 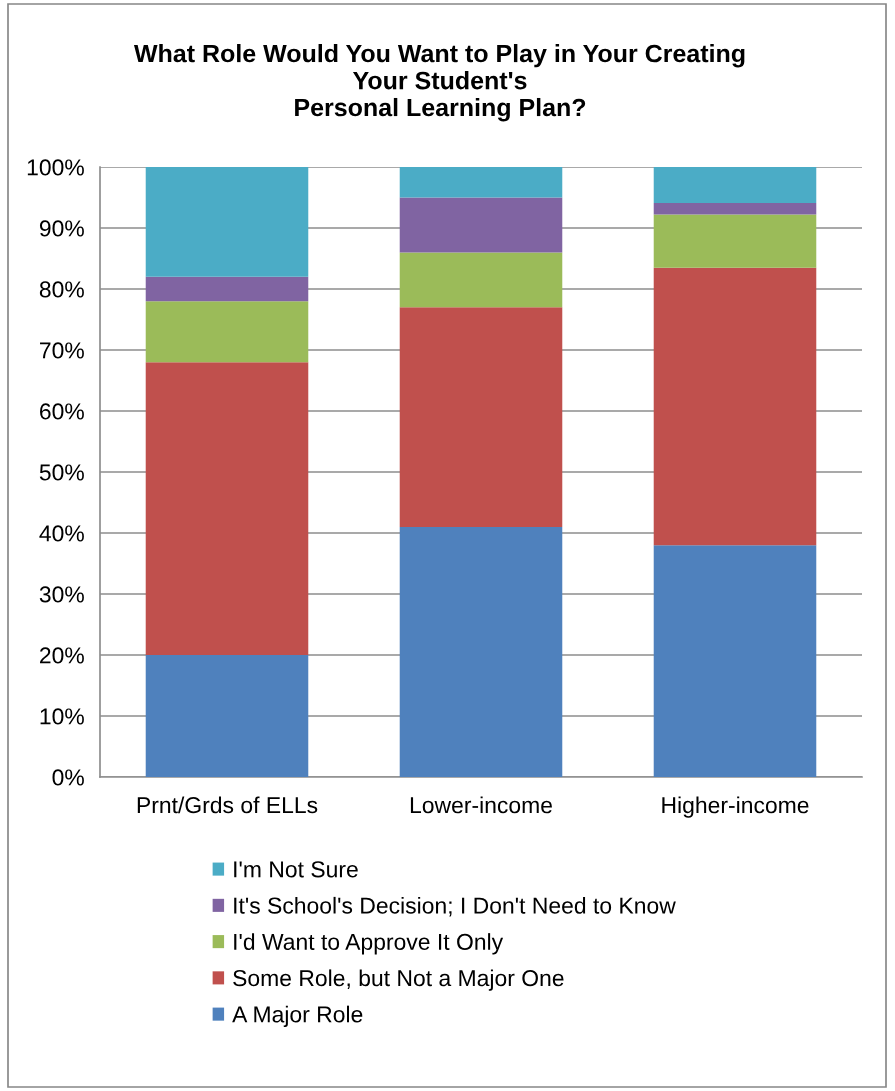 I want to click on y-tick-label: 40%, so click(x=61, y=533).